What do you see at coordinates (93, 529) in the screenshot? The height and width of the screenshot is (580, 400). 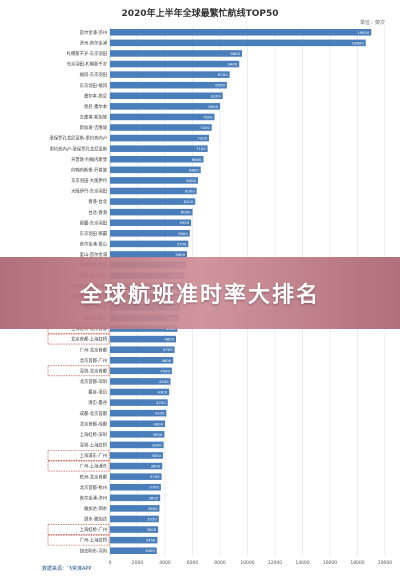 I see `category-label: 上海虹桥-广州` at bounding box center [93, 529].